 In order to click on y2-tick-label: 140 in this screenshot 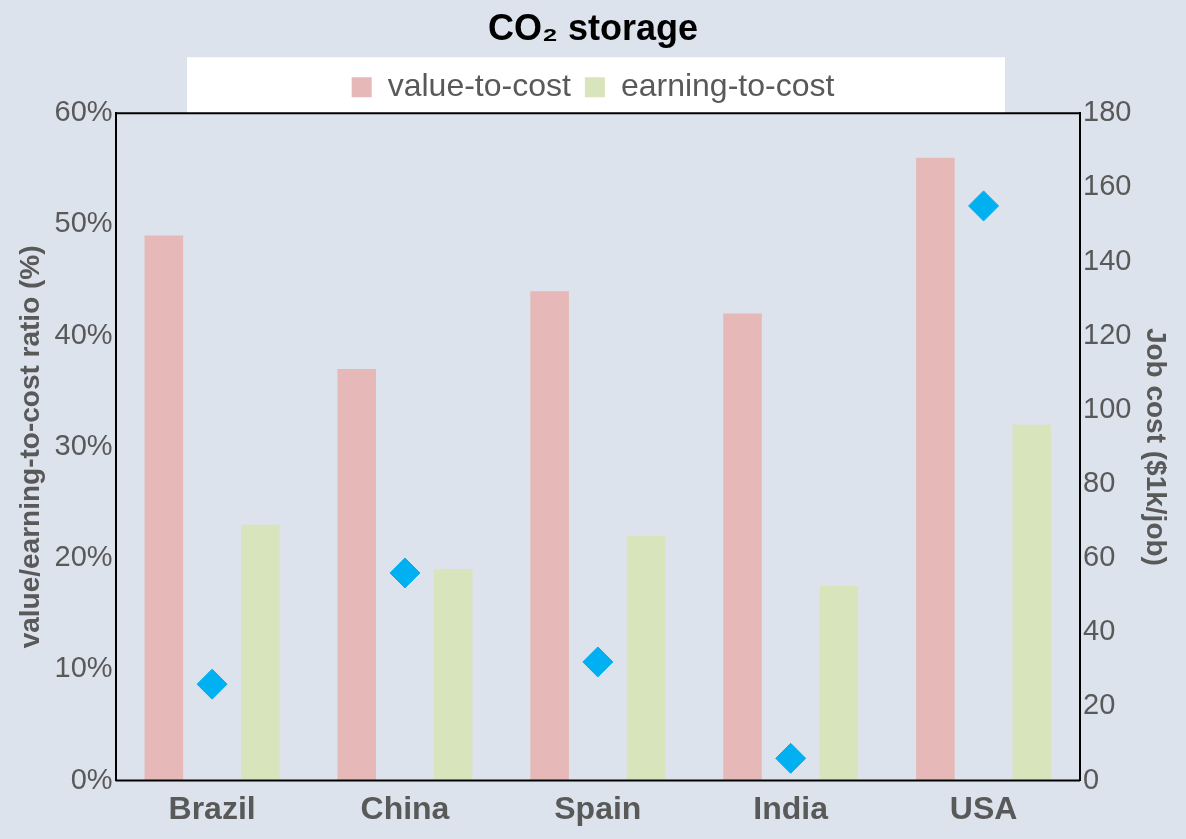, I will do `click(1107, 259)`.